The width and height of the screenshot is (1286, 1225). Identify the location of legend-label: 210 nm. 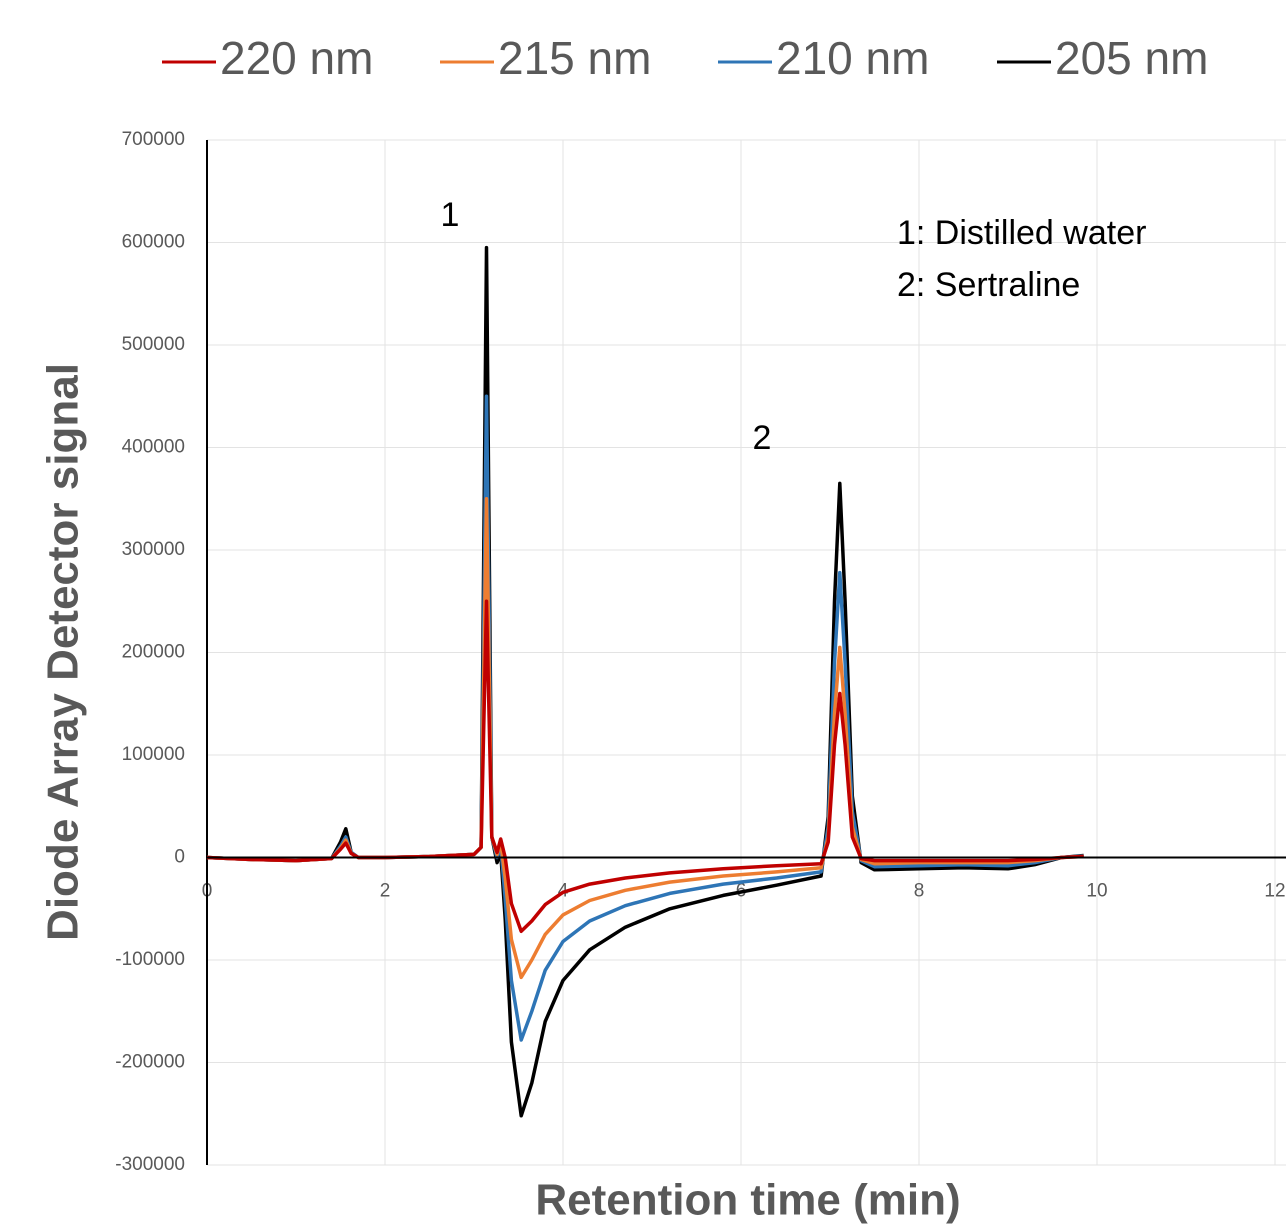
(852, 58).